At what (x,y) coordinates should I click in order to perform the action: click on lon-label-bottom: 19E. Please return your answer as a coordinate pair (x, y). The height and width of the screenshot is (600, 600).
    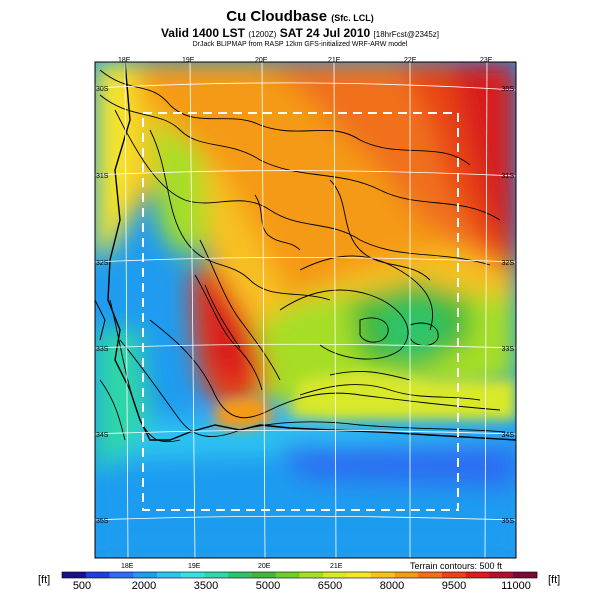
    Looking at the image, I should click on (194, 566).